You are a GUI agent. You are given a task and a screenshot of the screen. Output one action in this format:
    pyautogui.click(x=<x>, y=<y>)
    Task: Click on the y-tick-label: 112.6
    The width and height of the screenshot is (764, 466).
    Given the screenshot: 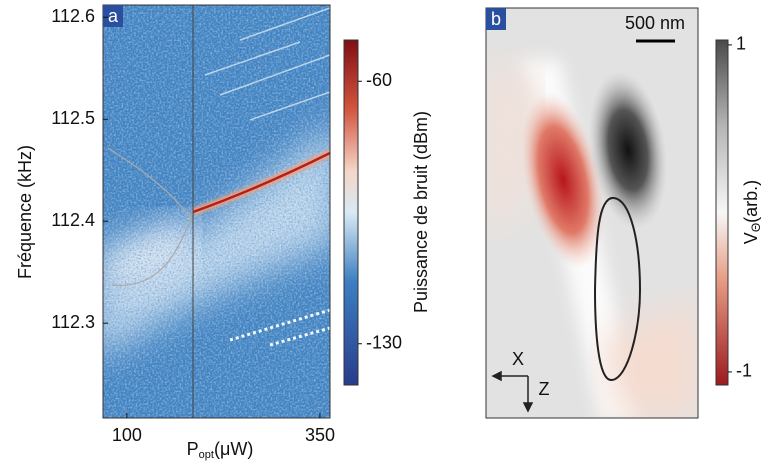 What is the action you would take?
    pyautogui.click(x=73, y=16)
    